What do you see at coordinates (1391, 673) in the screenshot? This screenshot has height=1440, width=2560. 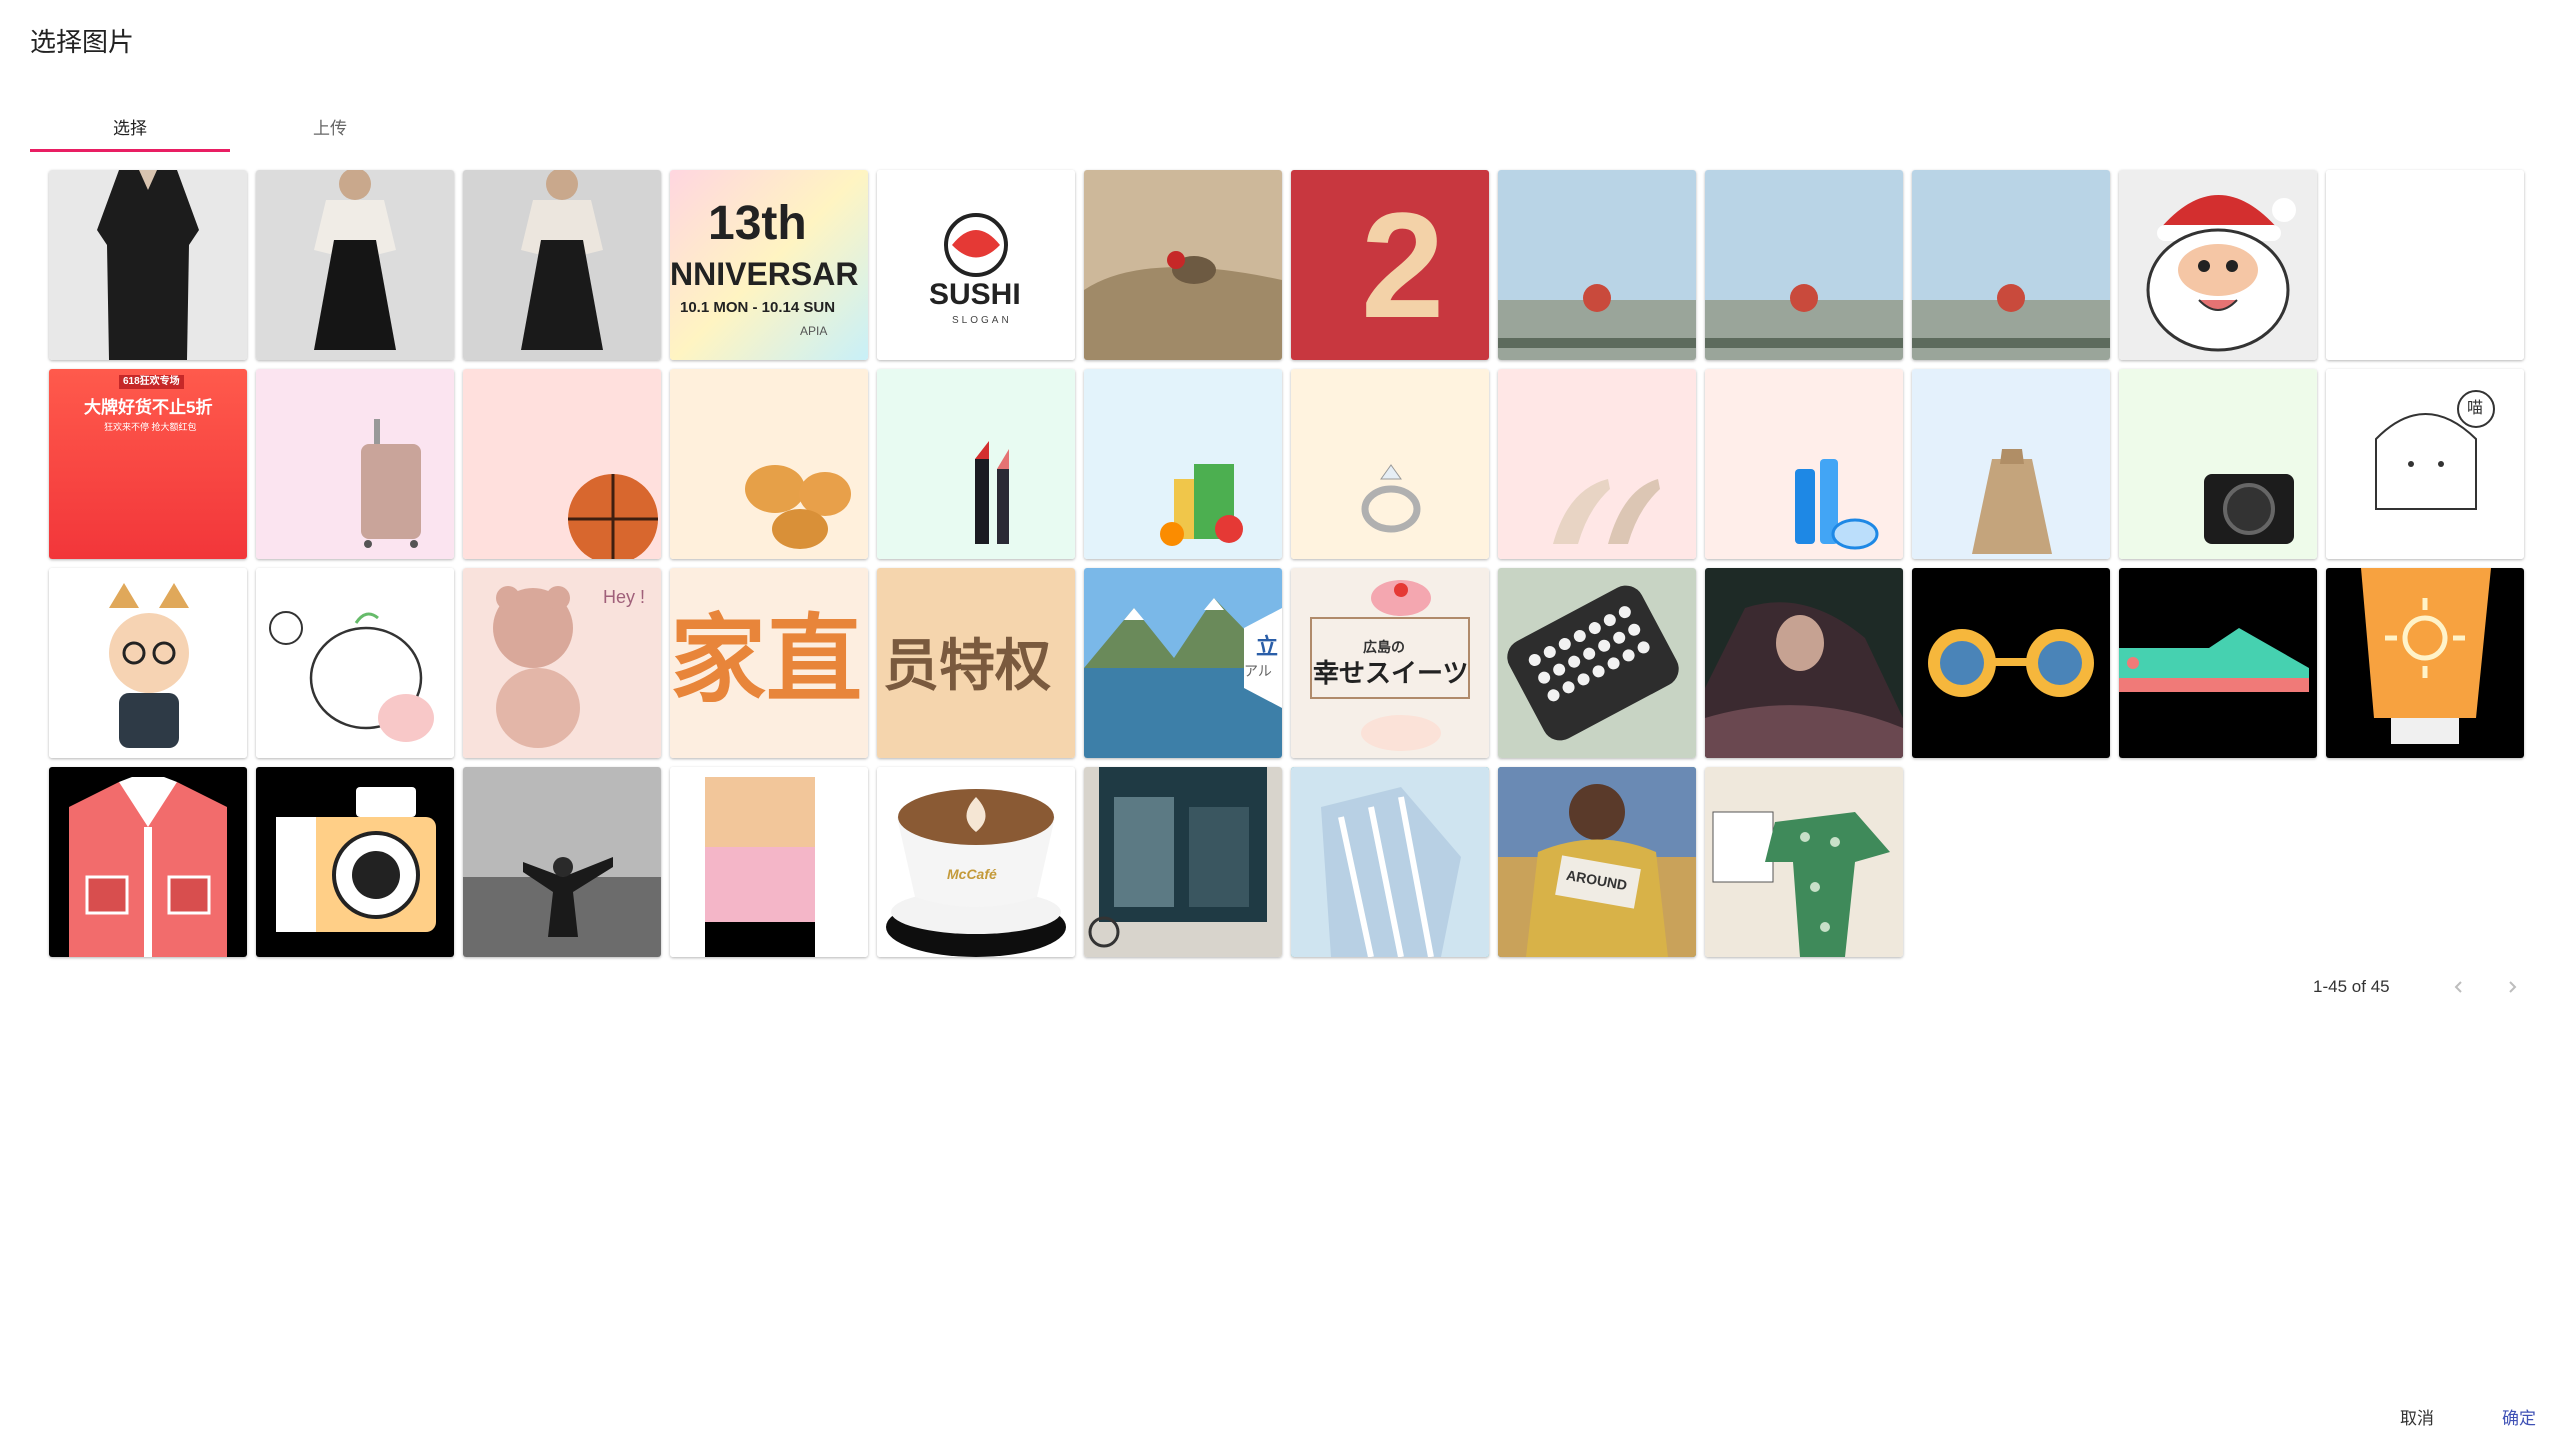 I see `sweets-main: 幸せスイーツ` at bounding box center [1391, 673].